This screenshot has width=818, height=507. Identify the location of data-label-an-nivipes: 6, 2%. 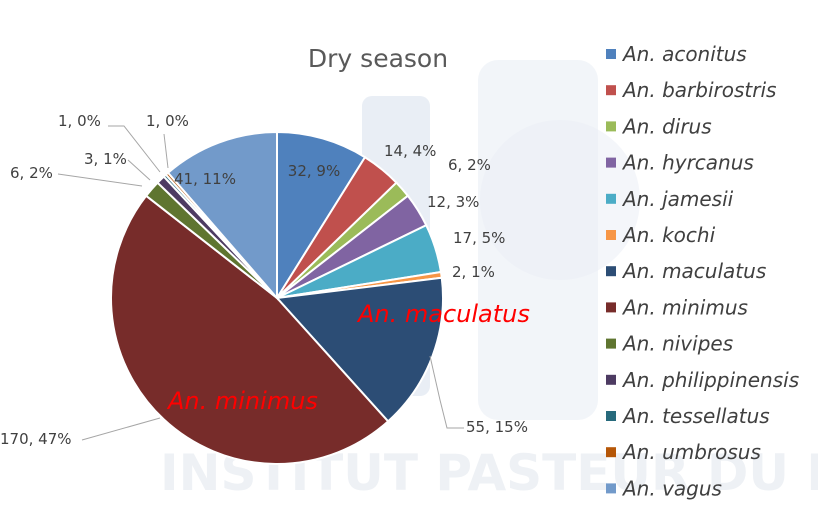
(31, 173).